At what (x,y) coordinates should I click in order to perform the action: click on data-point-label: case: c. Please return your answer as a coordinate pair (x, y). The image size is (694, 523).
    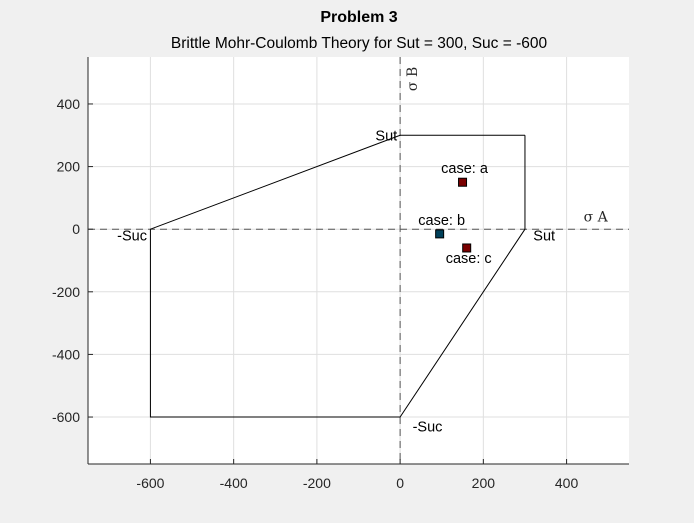
    Looking at the image, I should click on (469, 259).